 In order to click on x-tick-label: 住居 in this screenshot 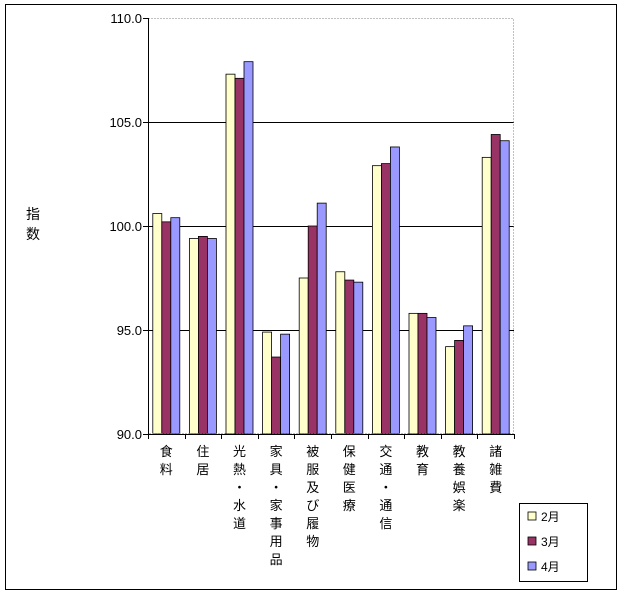, I will do `click(202, 461)`.